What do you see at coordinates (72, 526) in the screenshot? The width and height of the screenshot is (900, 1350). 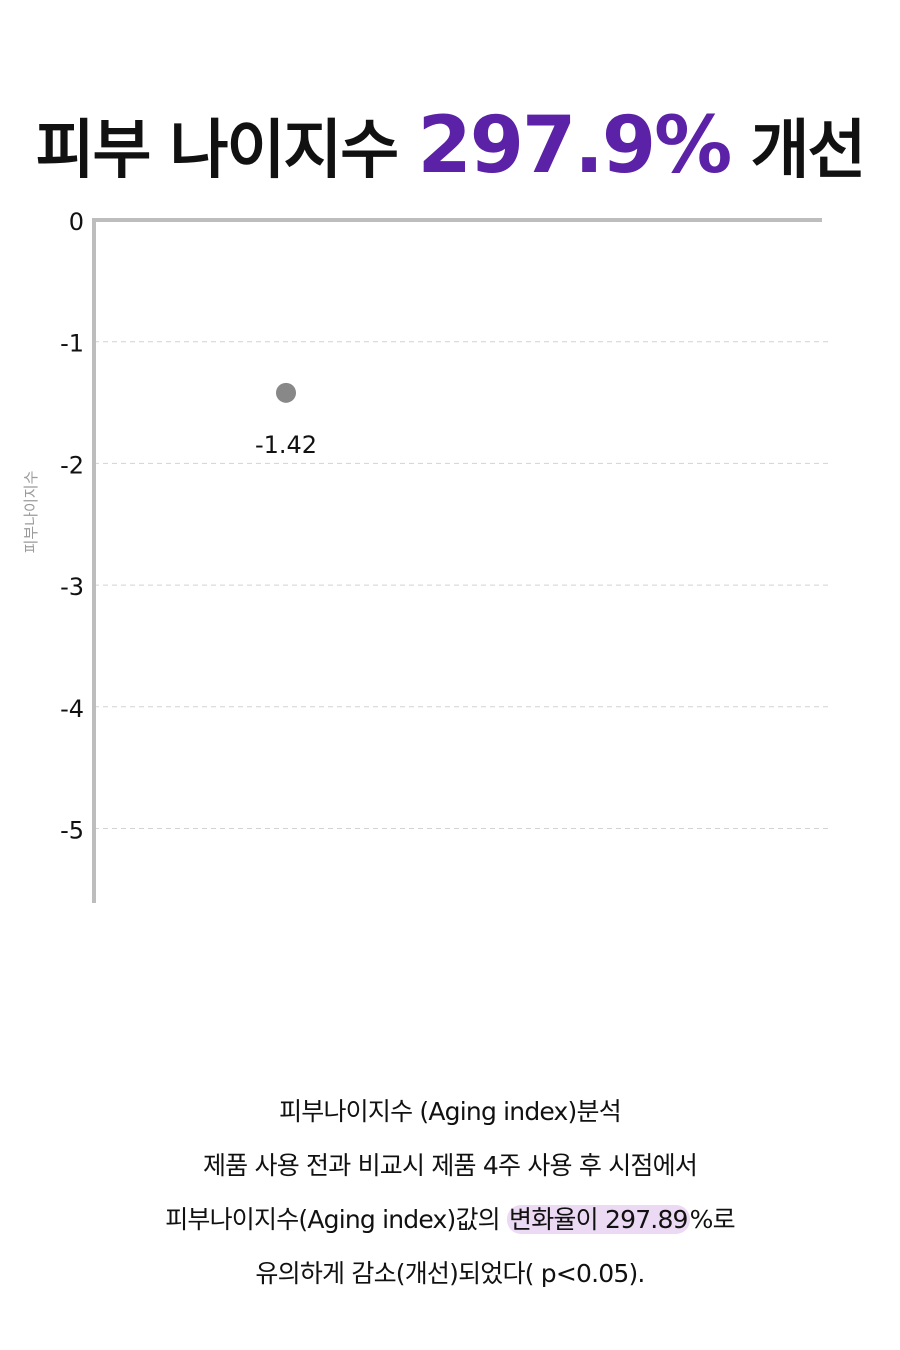 I see `y-tick-labels: 0 -1 -2 -3 -4 -5` at bounding box center [72, 526].